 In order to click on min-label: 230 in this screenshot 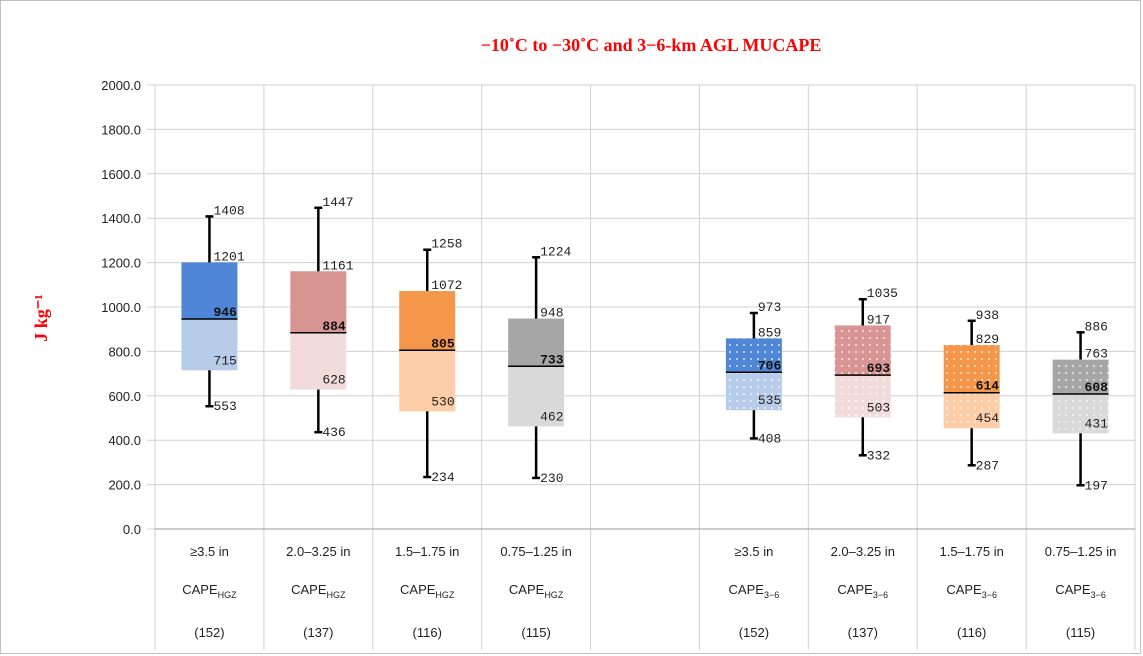, I will do `click(551, 478)`.